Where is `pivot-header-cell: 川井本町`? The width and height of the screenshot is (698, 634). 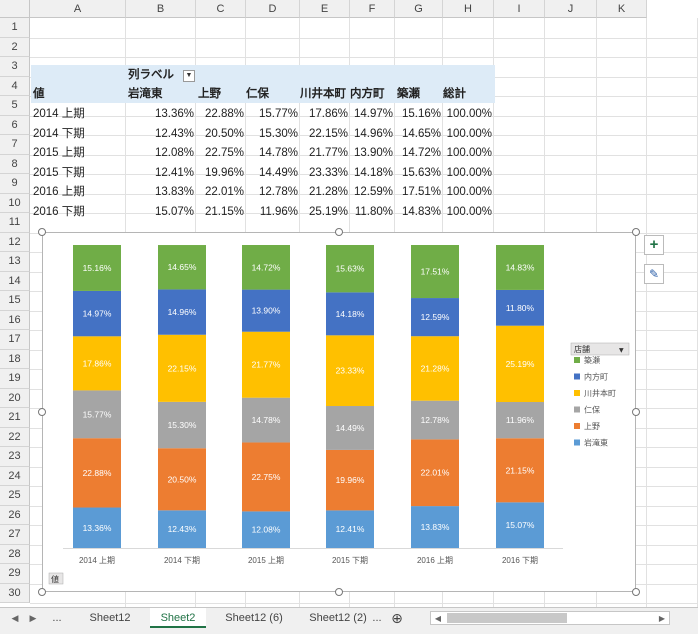 pivot-header-cell: 川井本町 is located at coordinates (323, 94).